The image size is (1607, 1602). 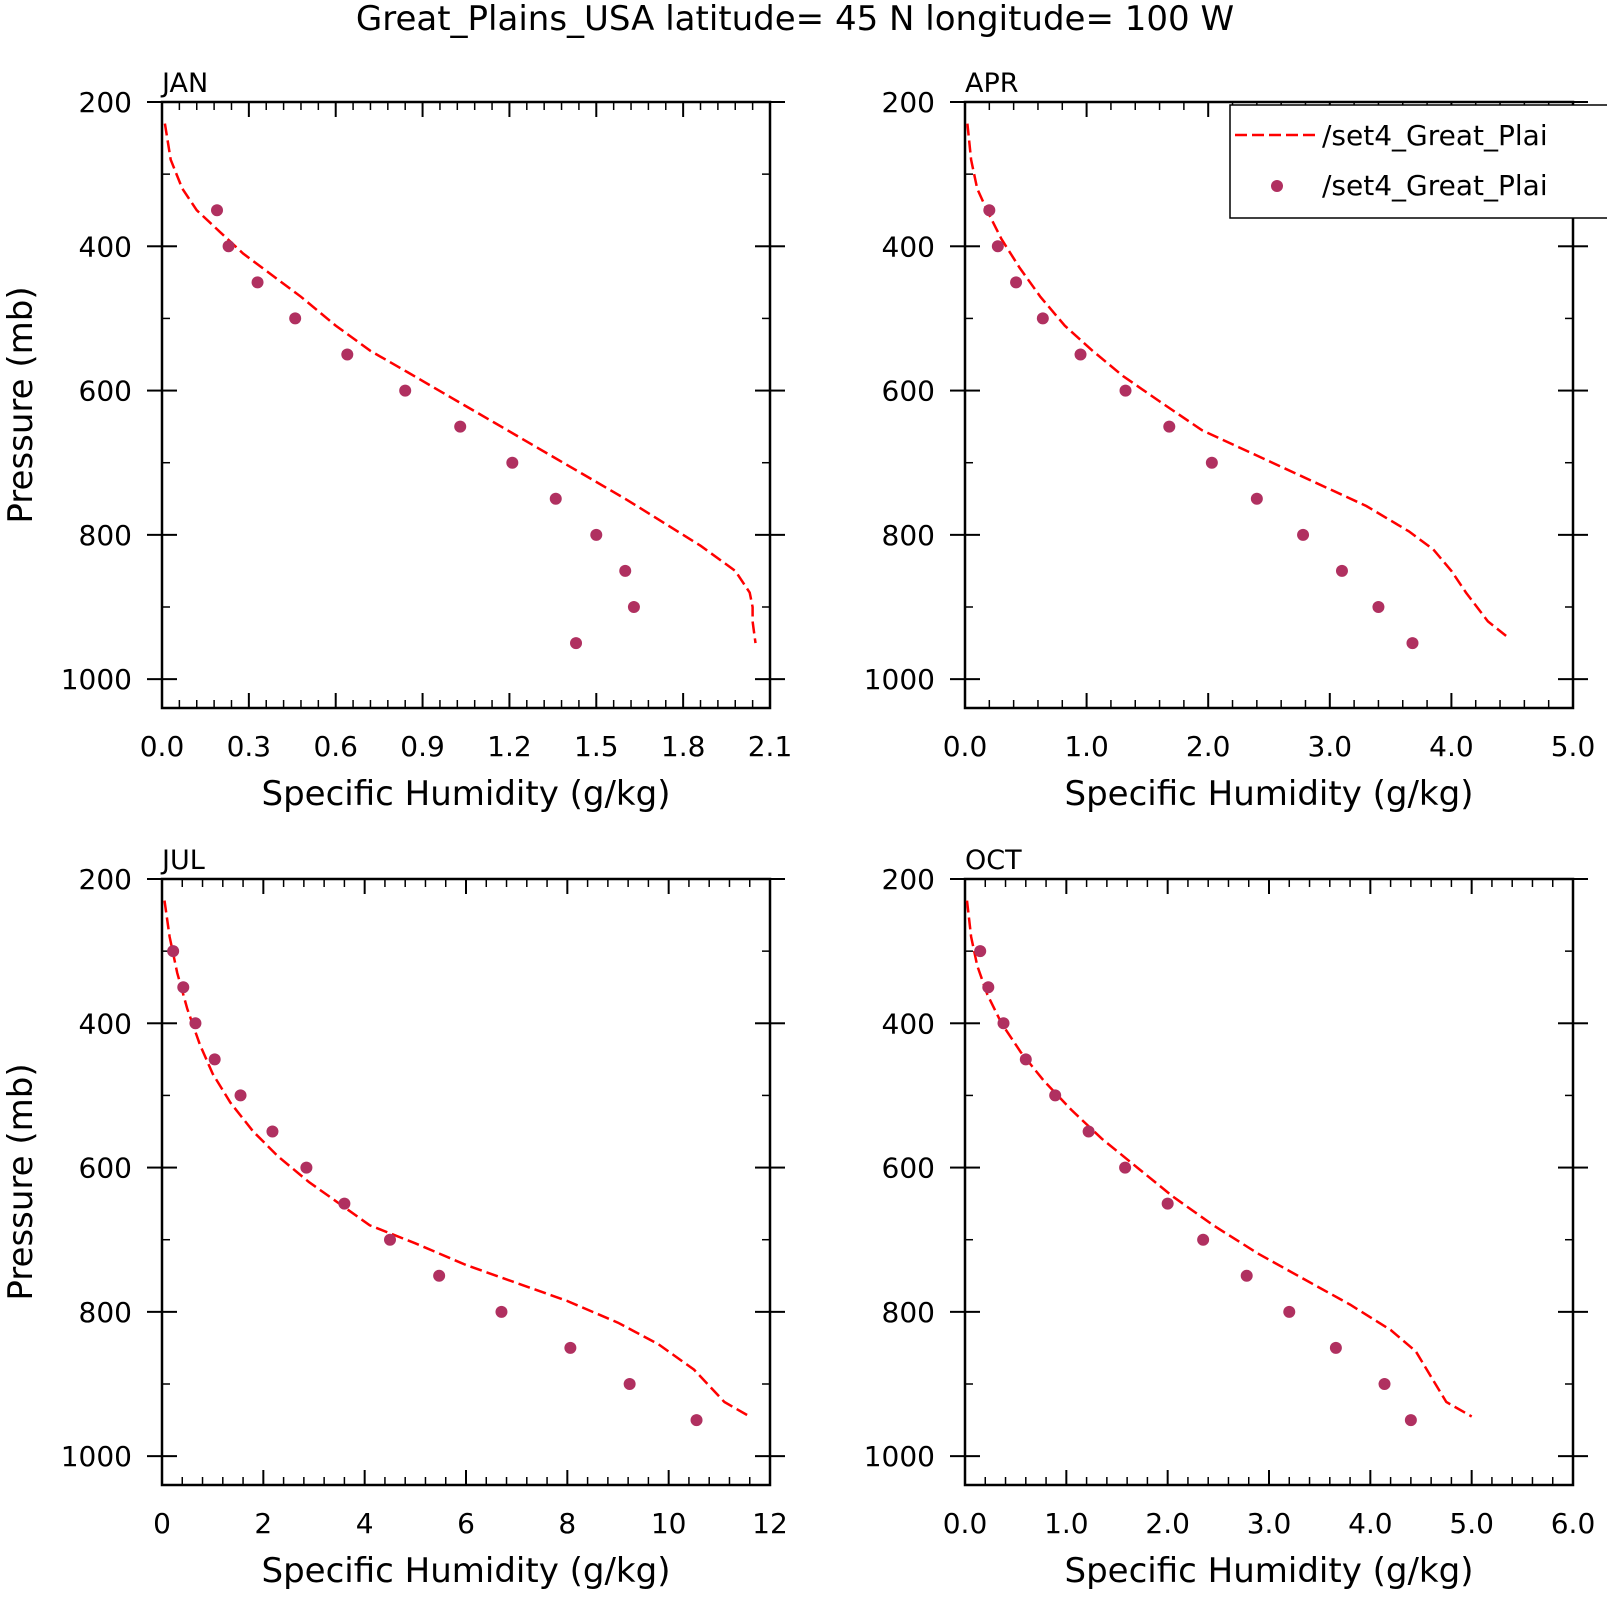 What do you see at coordinates (335, 746) in the screenshot?
I see `x-tick-label: 0.6` at bounding box center [335, 746].